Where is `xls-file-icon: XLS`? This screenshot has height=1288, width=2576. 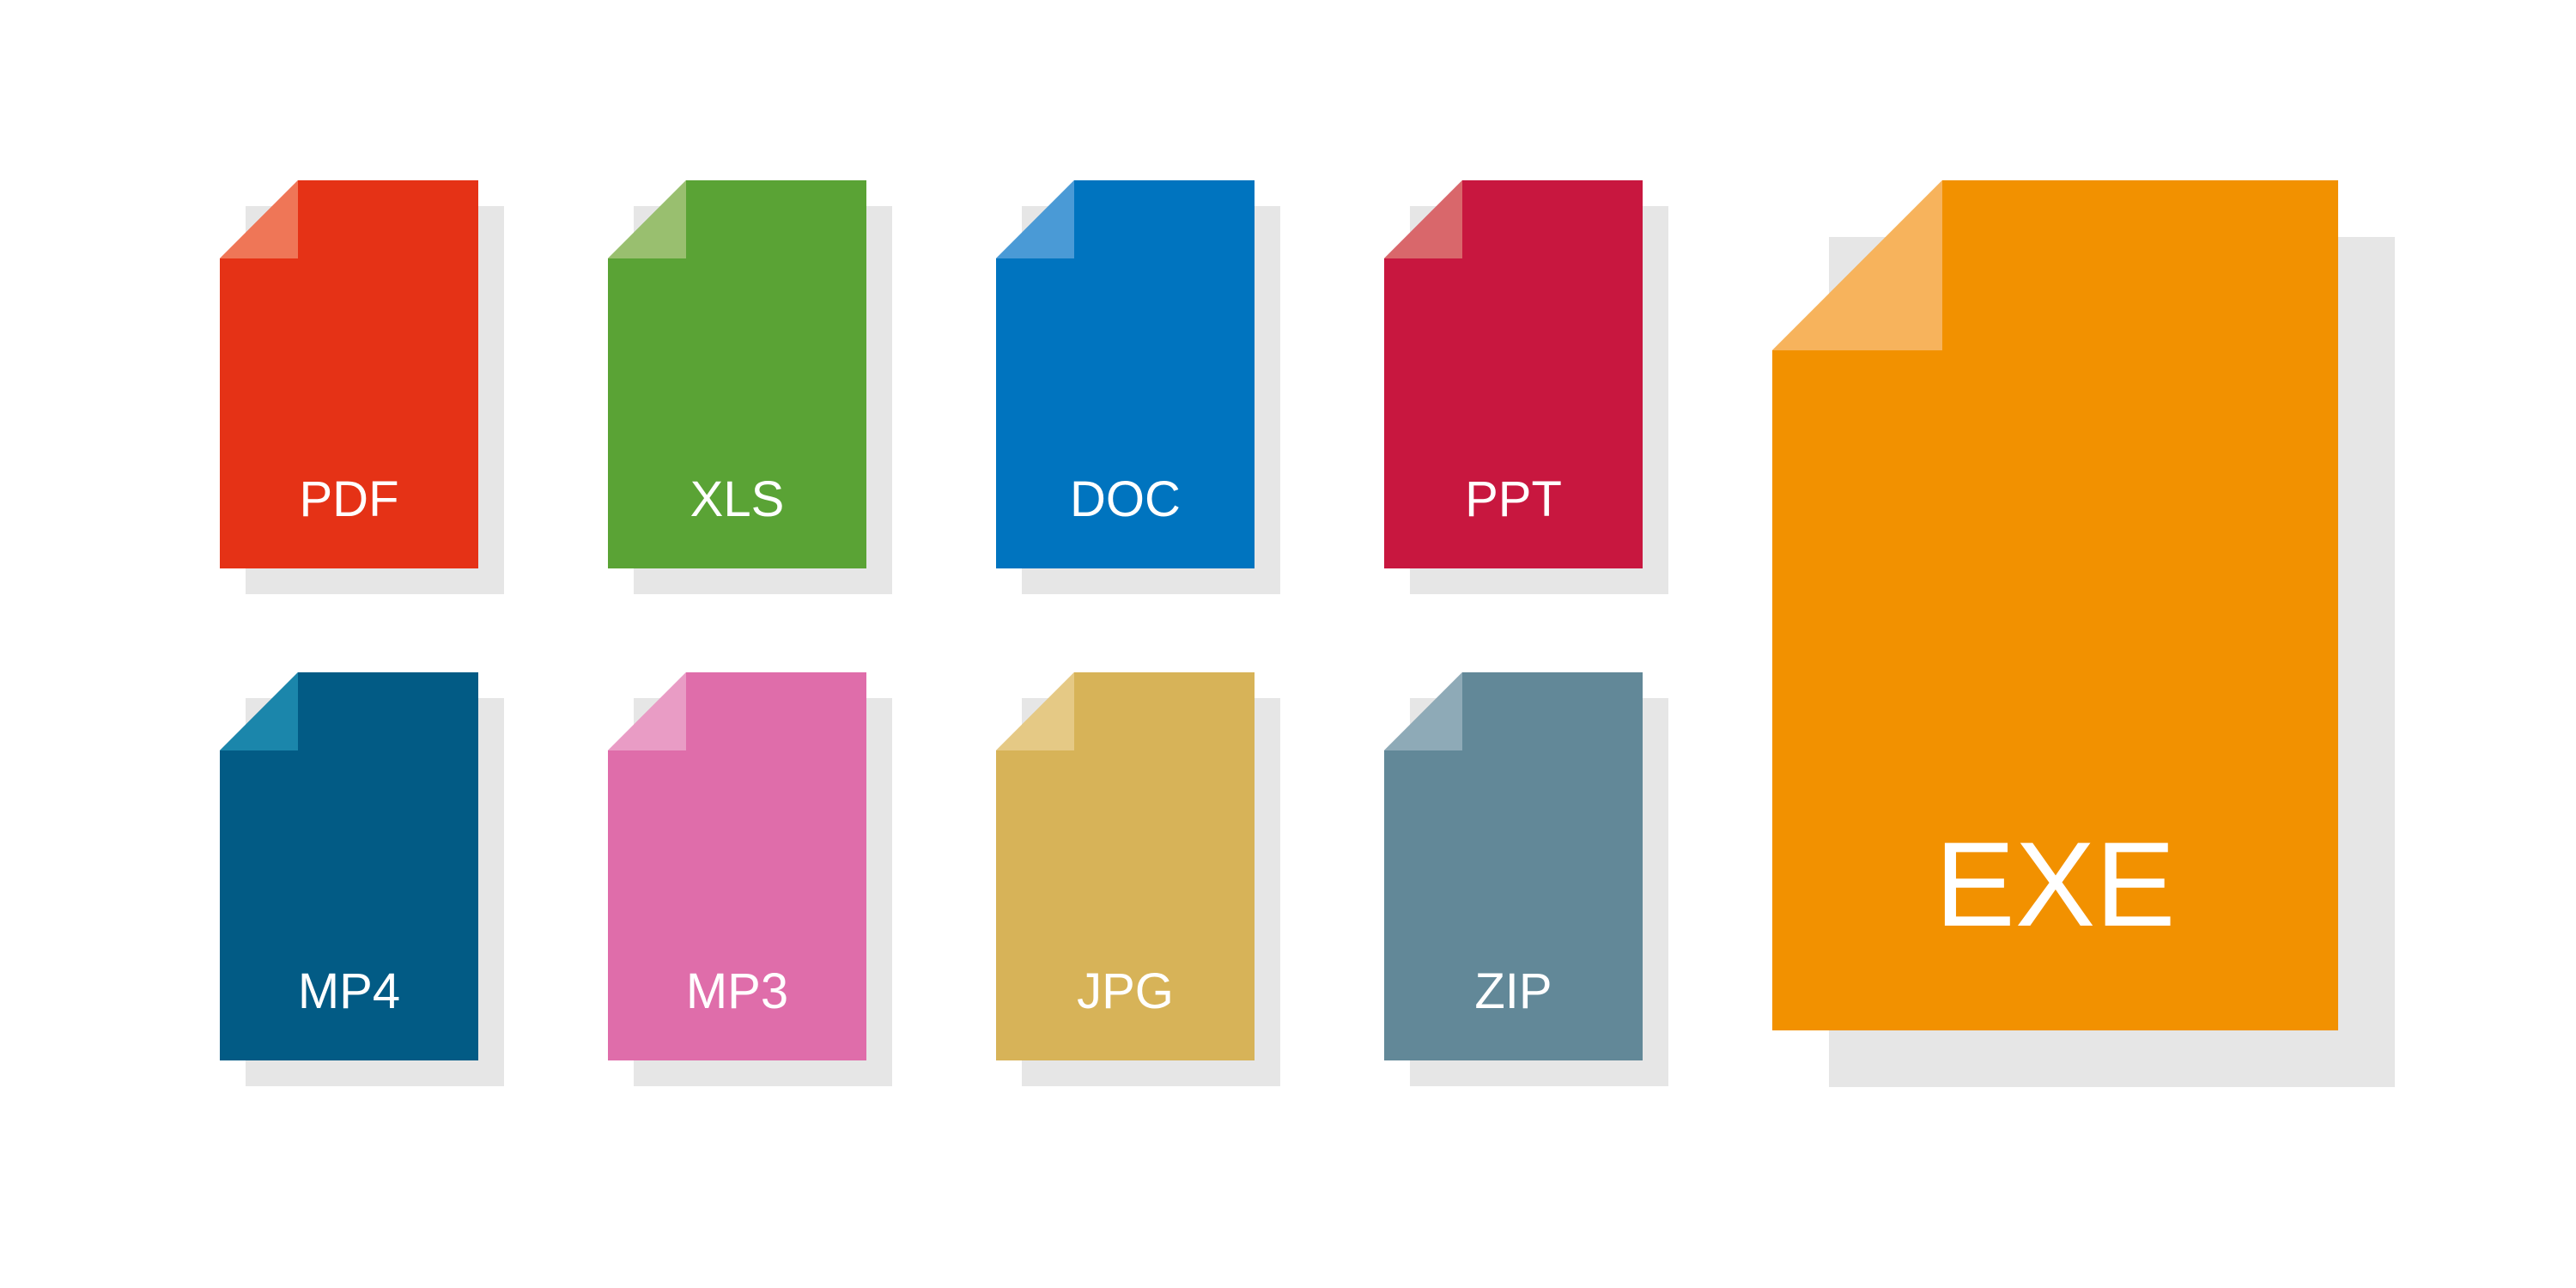
xls-file-icon: XLS is located at coordinates (750, 387).